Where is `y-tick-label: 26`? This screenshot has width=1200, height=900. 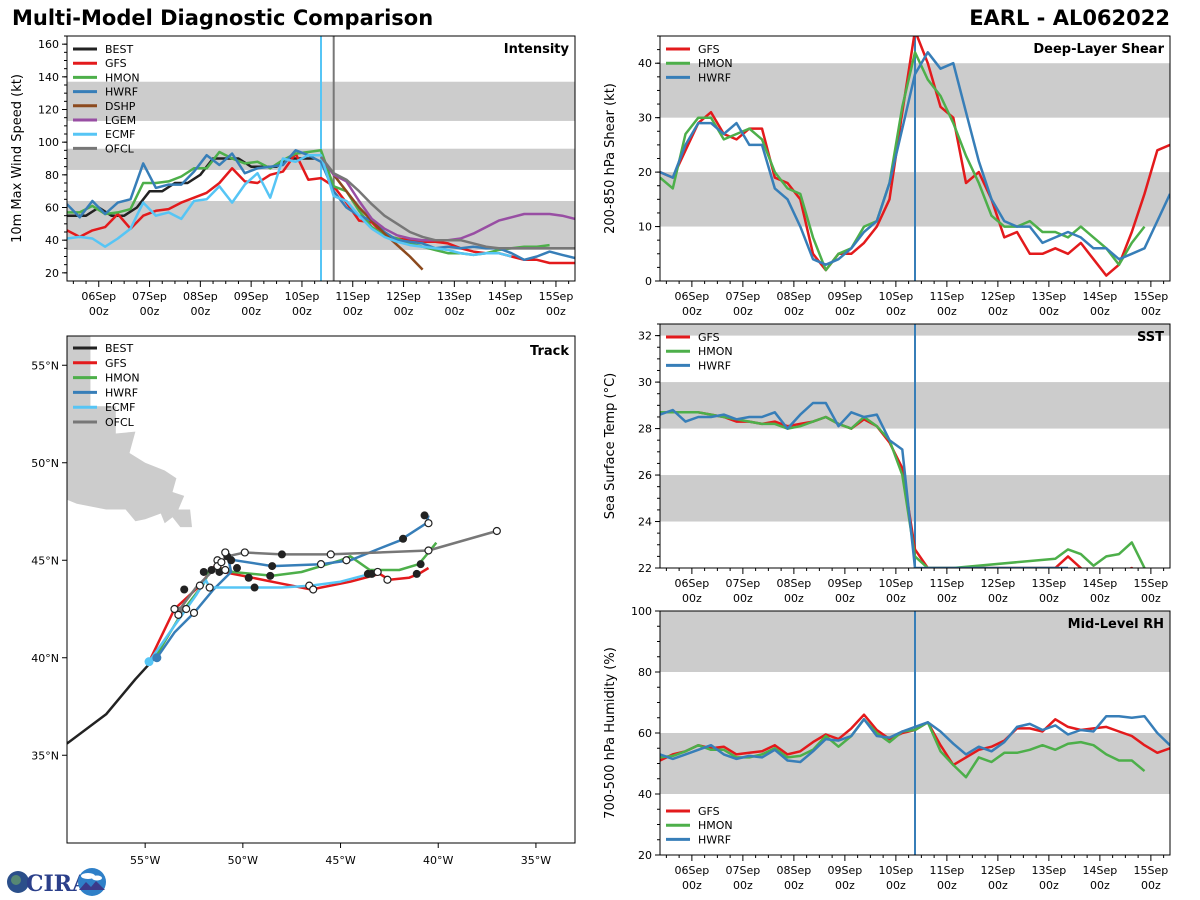
y-tick-label: 26 is located at coordinates (645, 475).